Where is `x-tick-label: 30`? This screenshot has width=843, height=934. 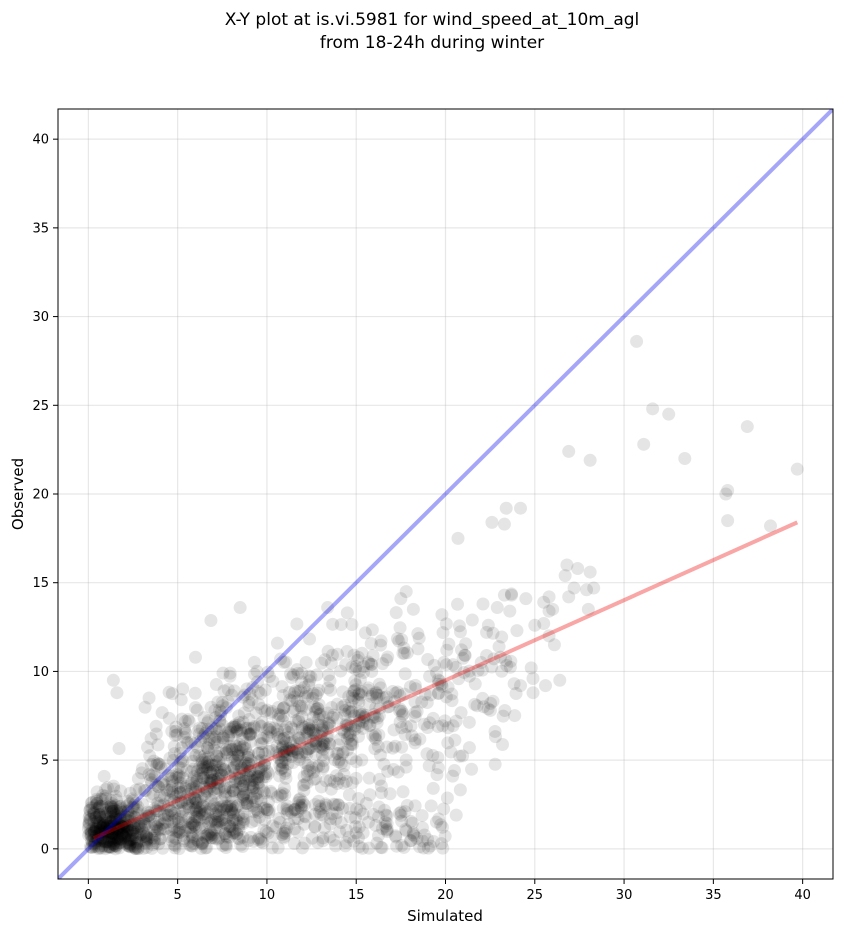 x-tick-label: 30 is located at coordinates (624, 895).